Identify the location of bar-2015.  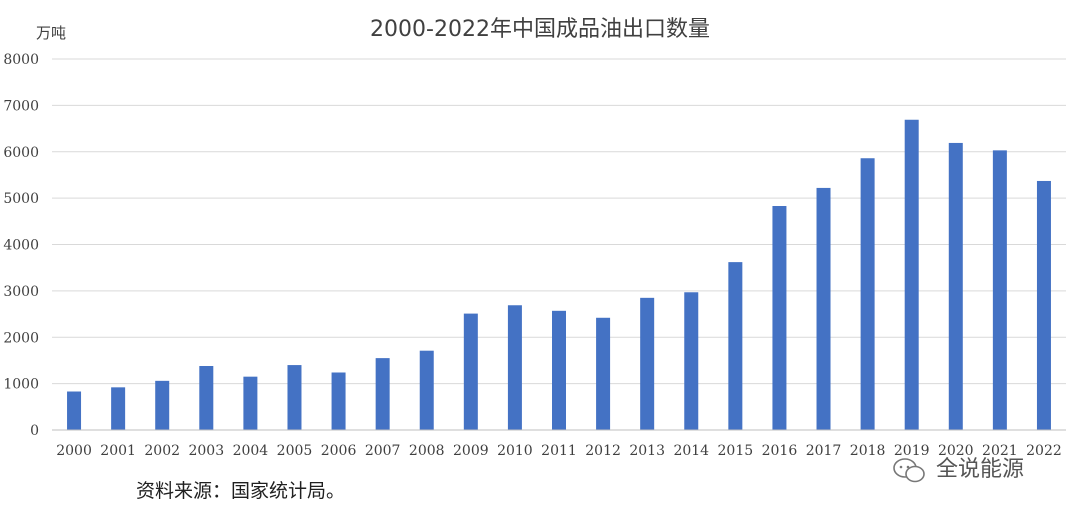
(735, 346).